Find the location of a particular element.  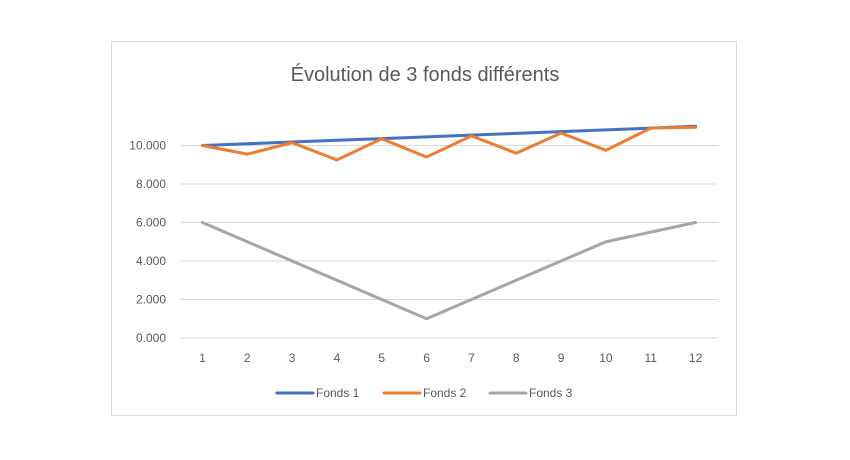

y-tick-label: 8.000 is located at coordinates (151, 184).